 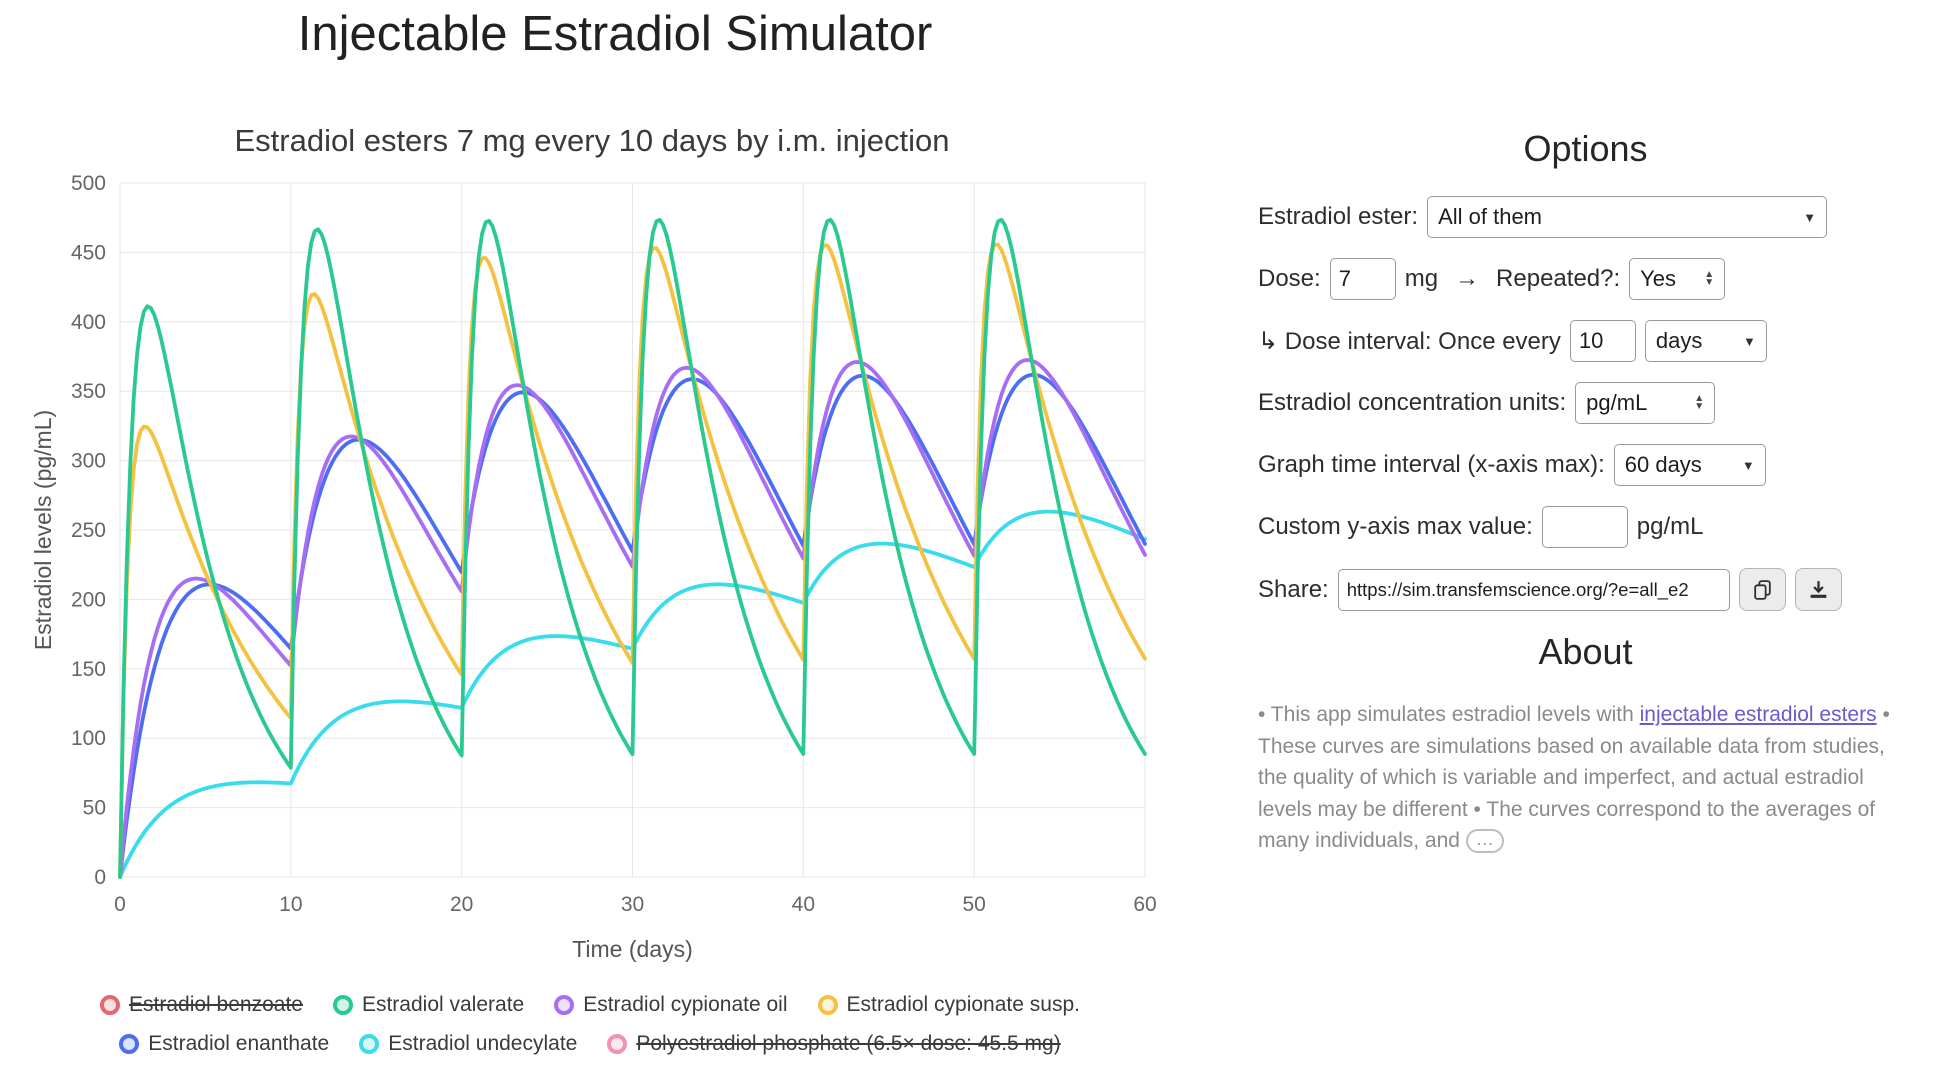 What do you see at coordinates (1585, 148) in the screenshot?
I see `options-heading: Options` at bounding box center [1585, 148].